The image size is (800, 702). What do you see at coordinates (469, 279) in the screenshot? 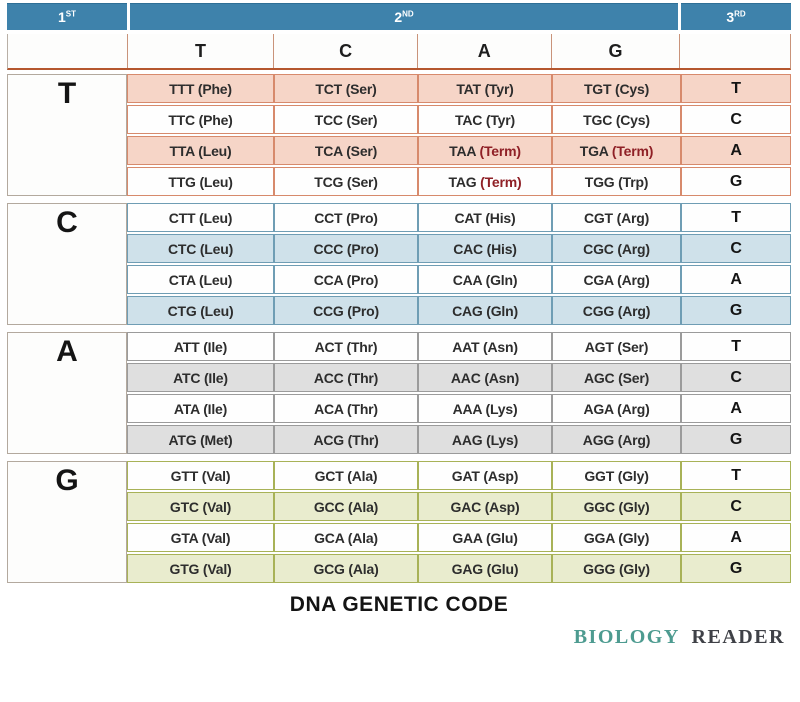
I see `codon-text: CAA` at bounding box center [469, 279].